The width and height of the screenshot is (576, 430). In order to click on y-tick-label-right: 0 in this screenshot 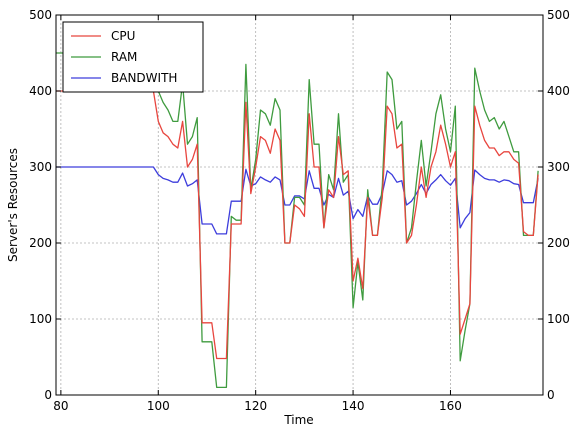, I will do `click(551, 395)`.